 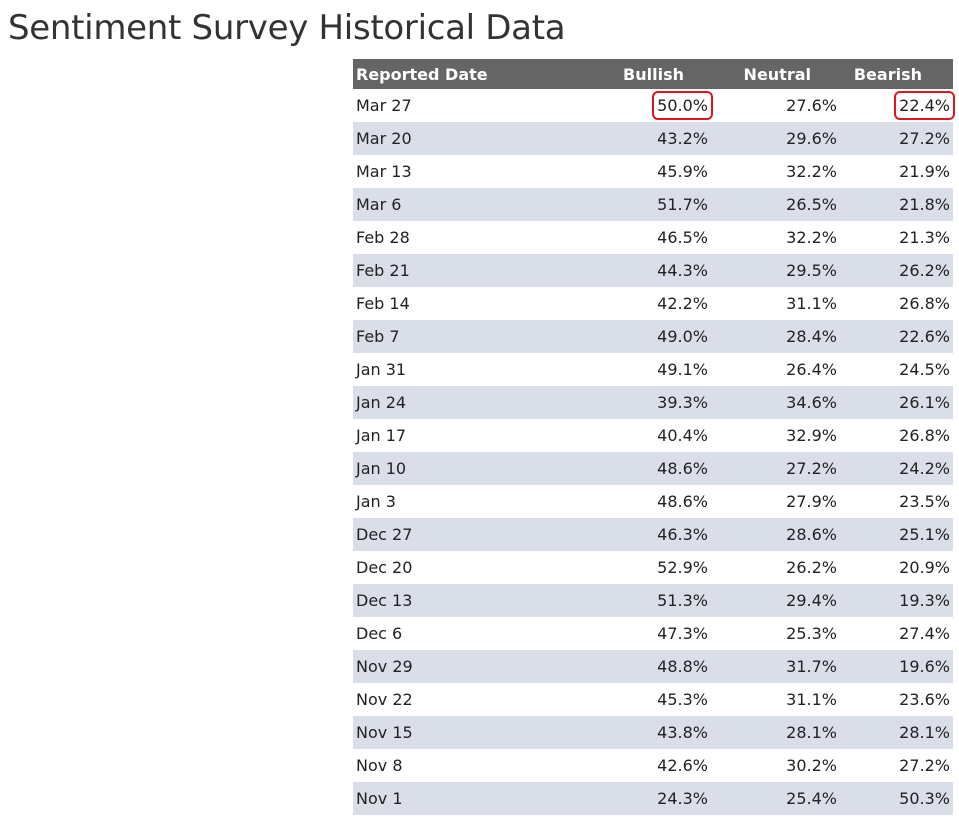 I want to click on bullish-cell: 46.5%, so click(x=658, y=237).